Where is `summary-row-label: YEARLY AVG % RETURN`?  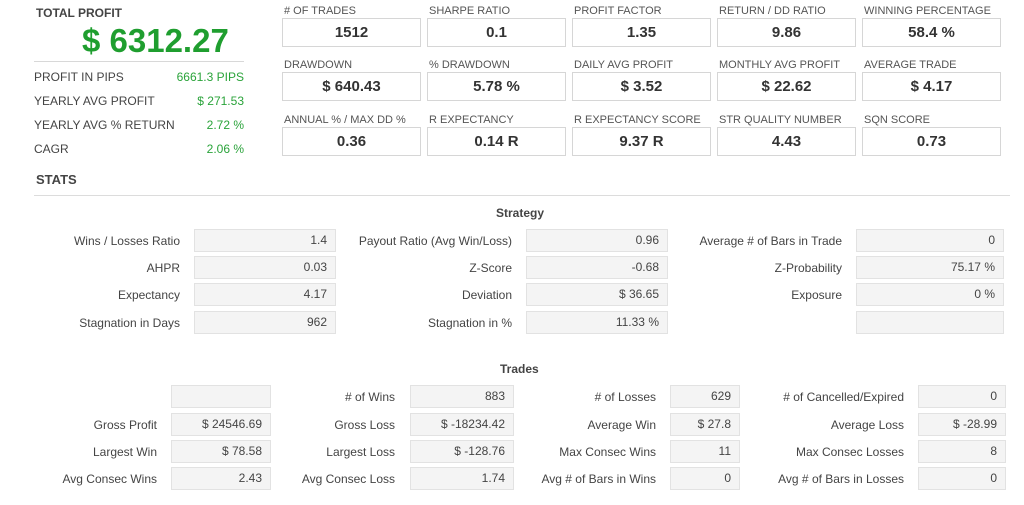
summary-row-label: YEARLY AVG % RETURN is located at coordinates (104, 125).